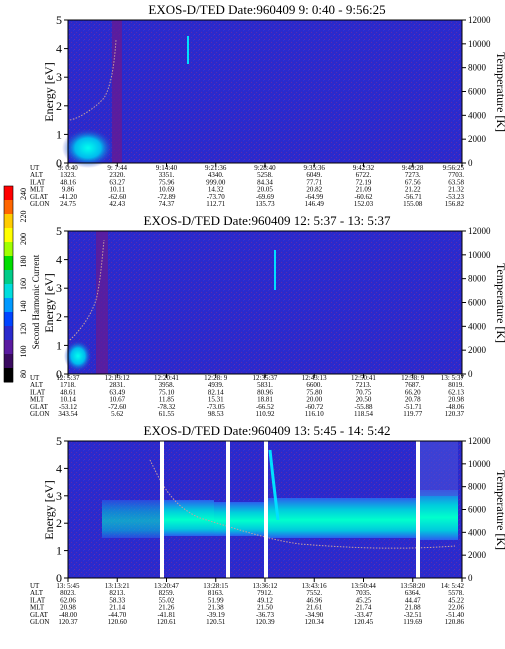  What do you see at coordinates (364, 175) in the screenshot?
I see `table-cell: 6722.` at bounding box center [364, 175].